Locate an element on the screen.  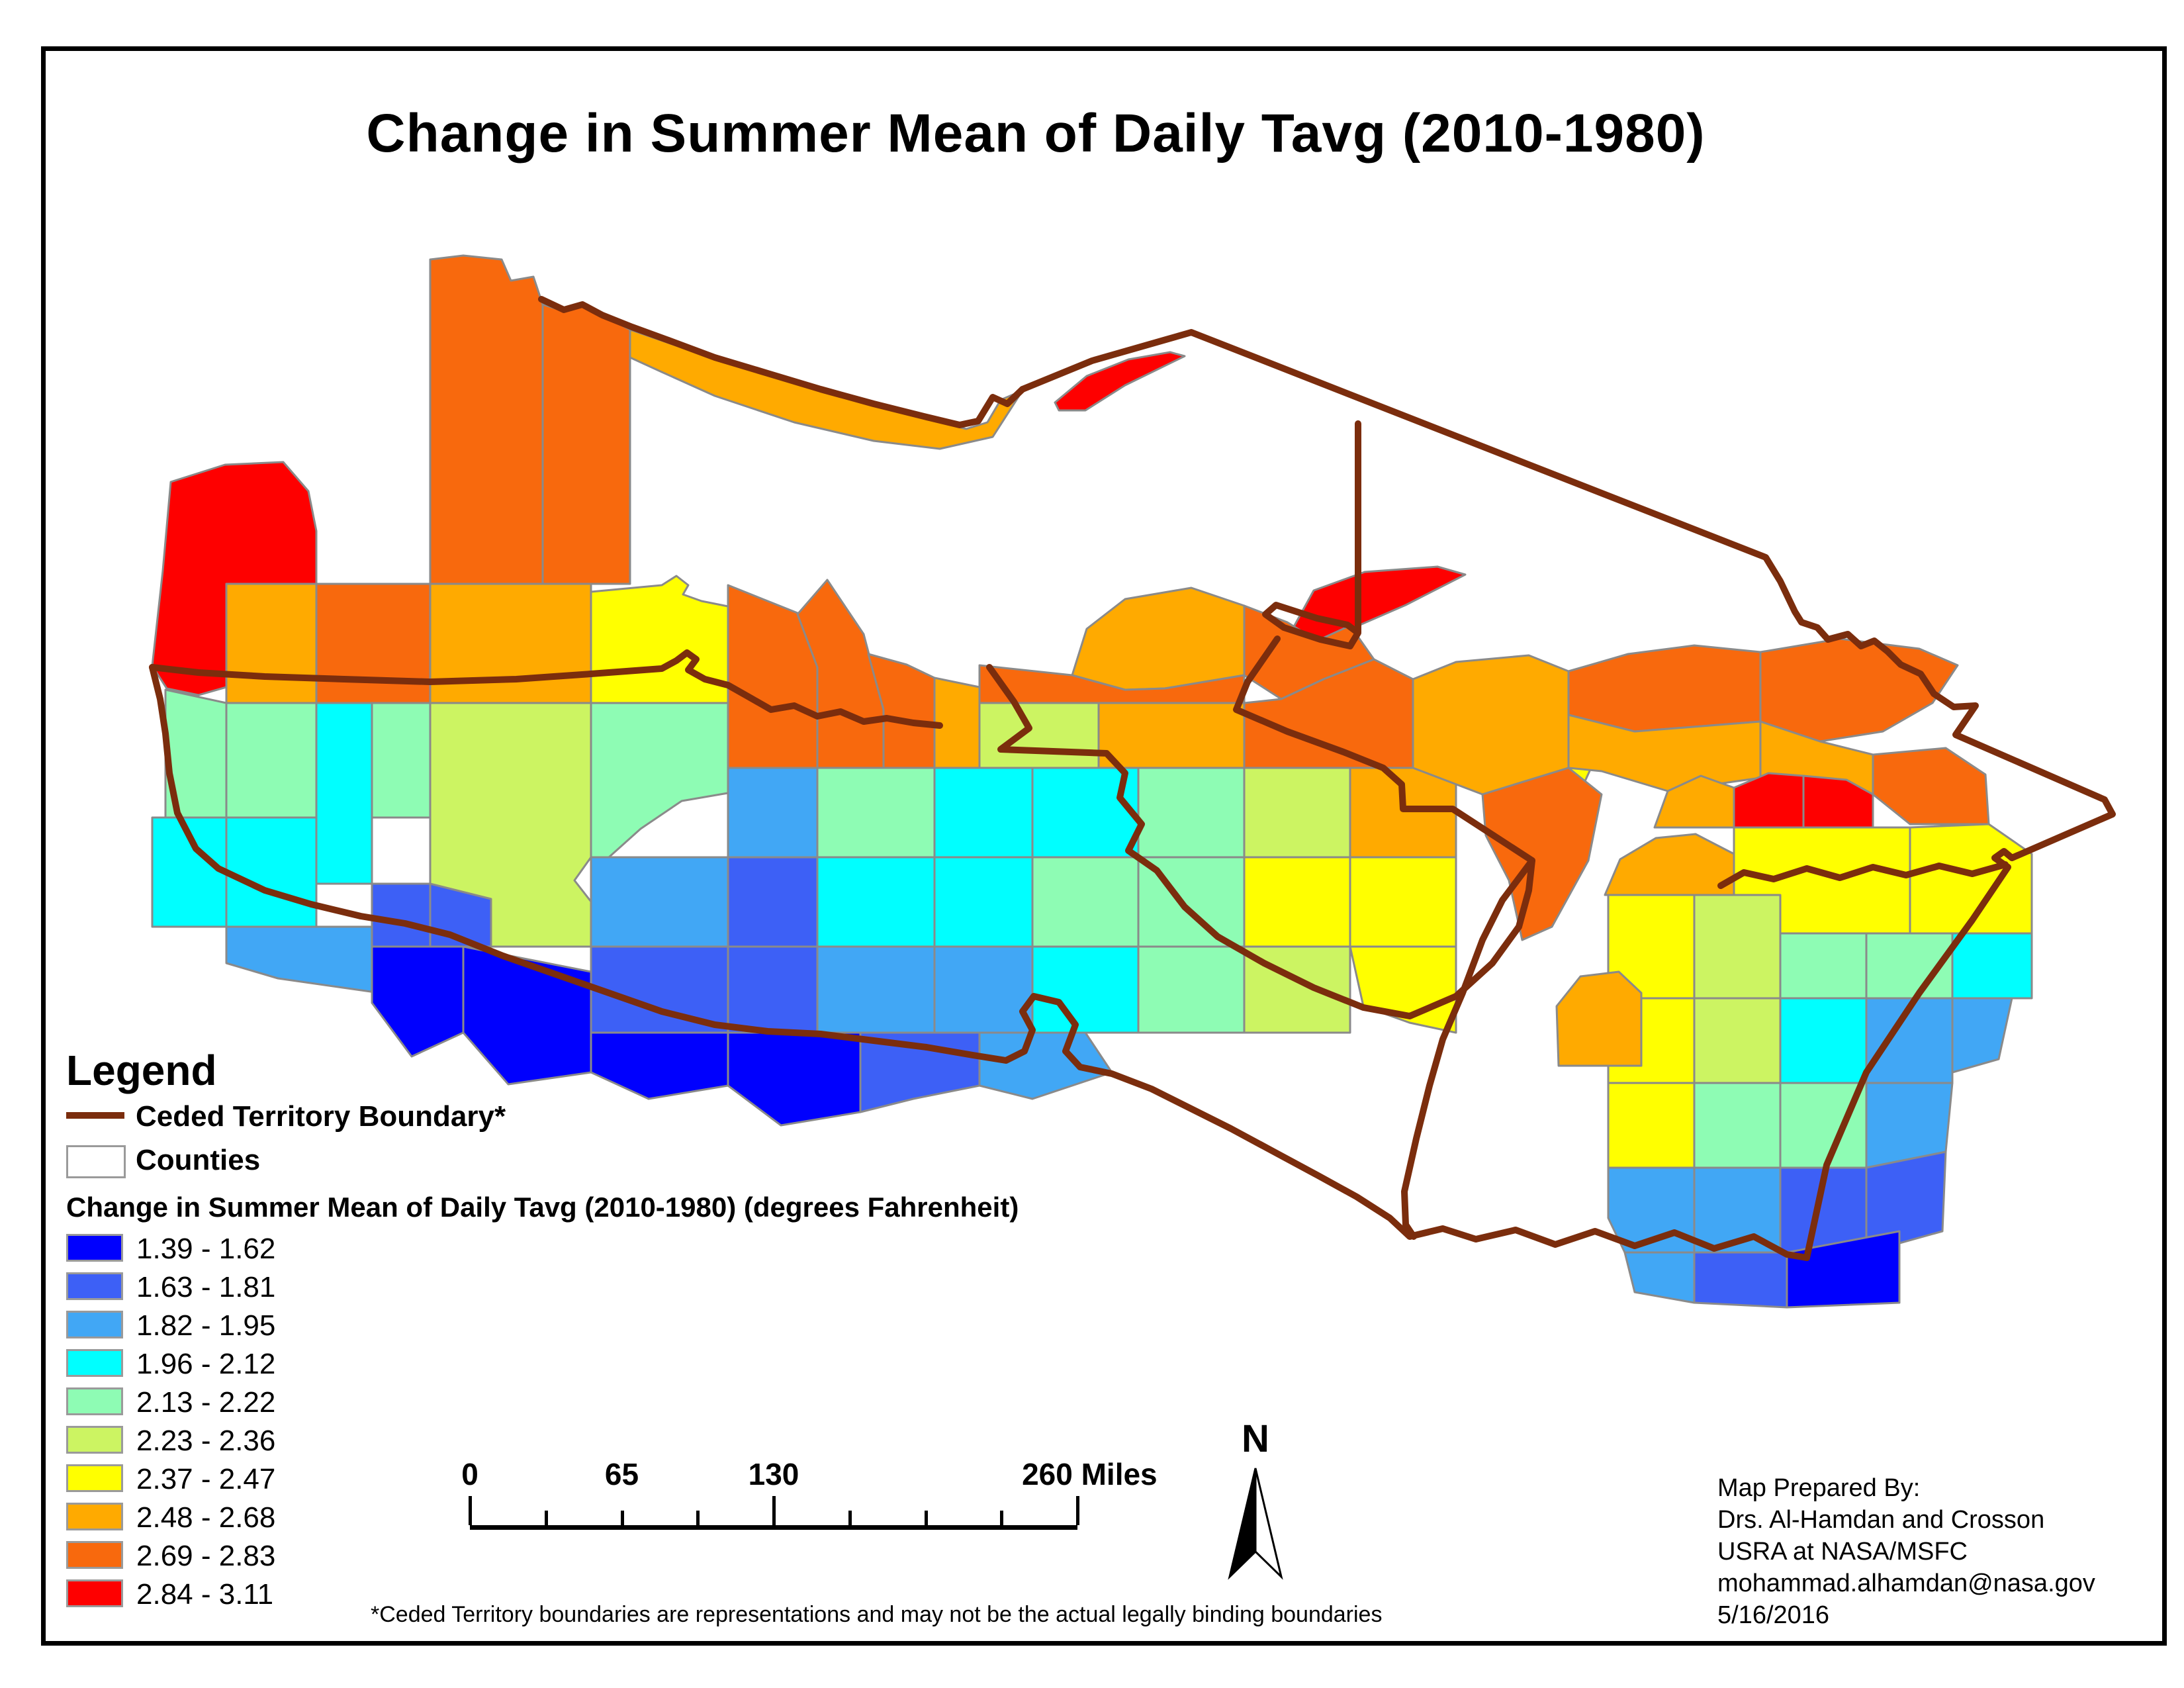
credits-line: 5/16/2016 is located at coordinates (1773, 1615).